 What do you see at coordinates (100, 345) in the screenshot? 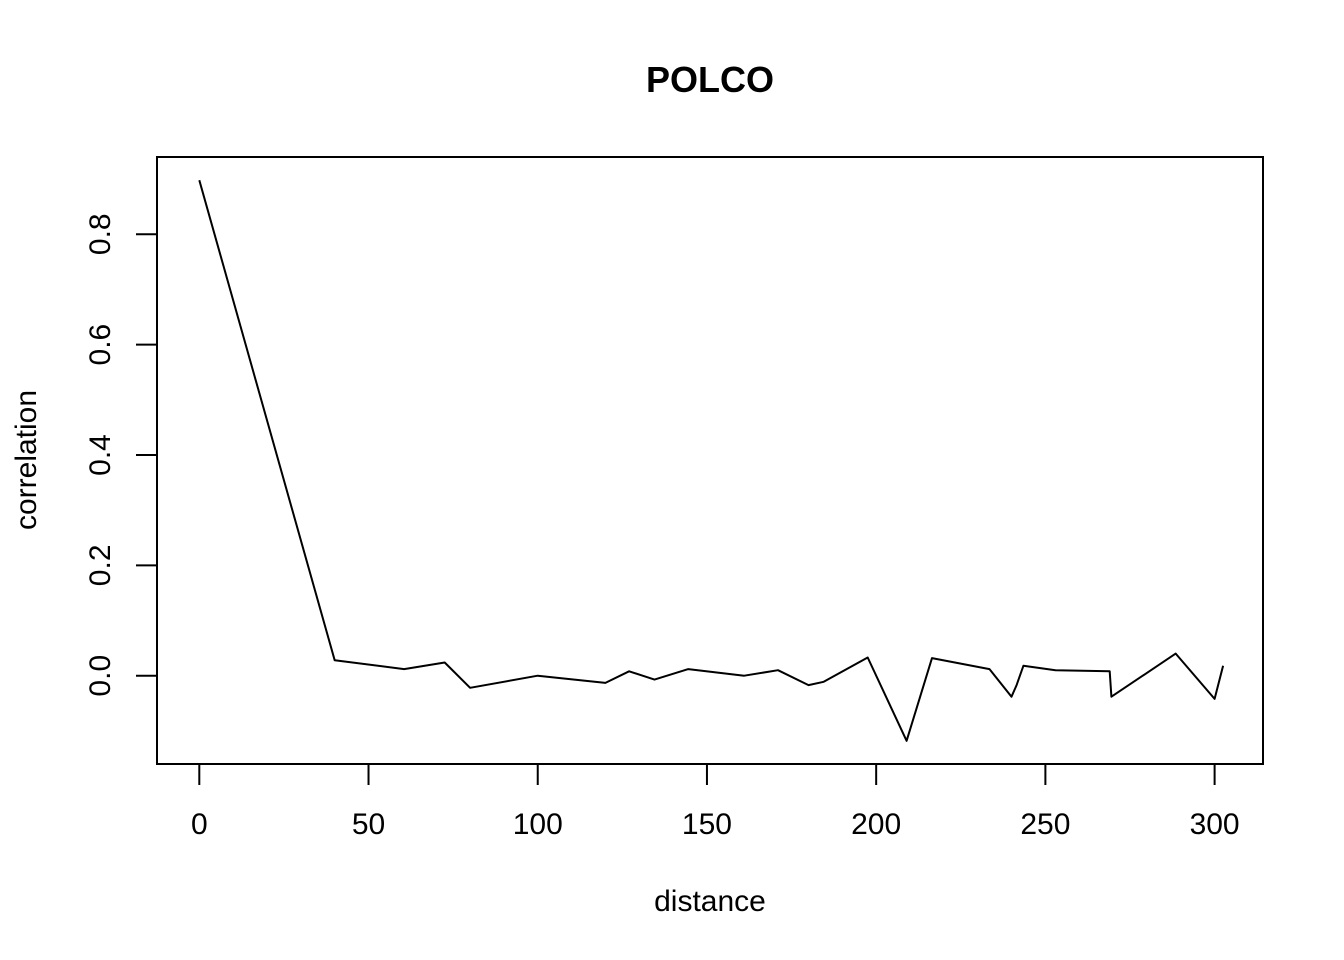
I see `y-tick-label: 0.6` at bounding box center [100, 345].